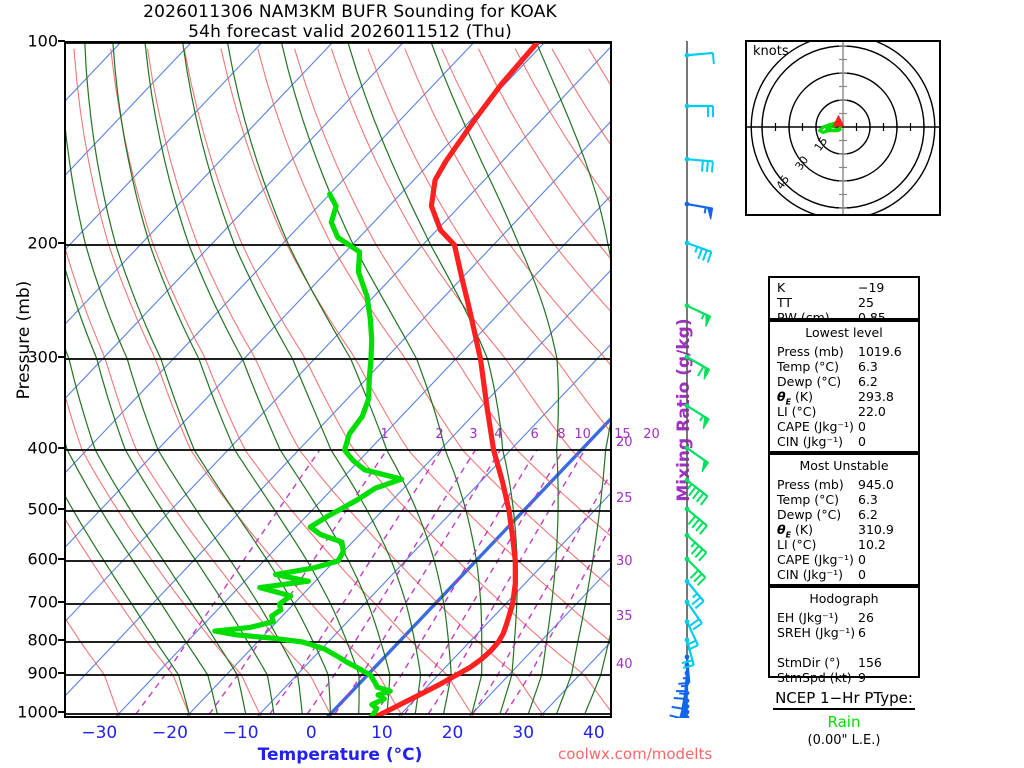 Image resolution: width=1024 pixels, height=768 pixels. What do you see at coordinates (866, 302) in the screenshot?
I see `index-value: 25` at bounding box center [866, 302].